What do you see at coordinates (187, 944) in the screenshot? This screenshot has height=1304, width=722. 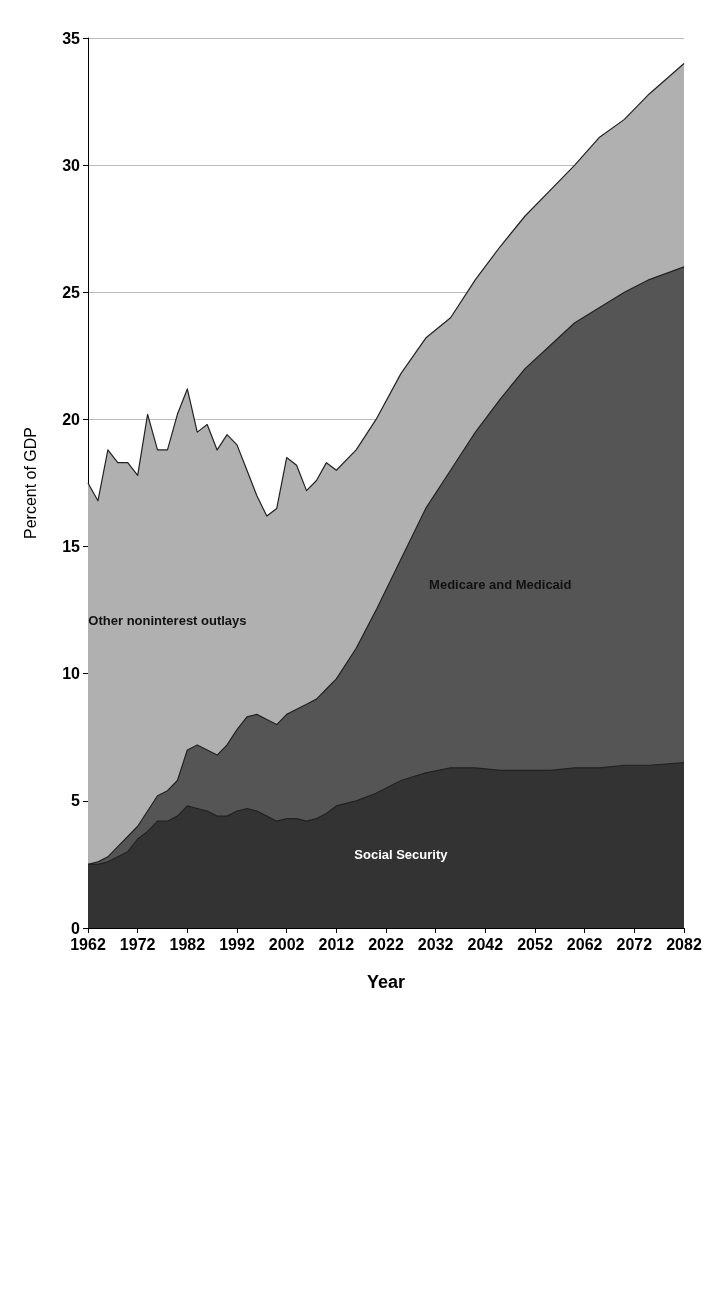 I see `x-tick-label: 1982` at bounding box center [187, 944].